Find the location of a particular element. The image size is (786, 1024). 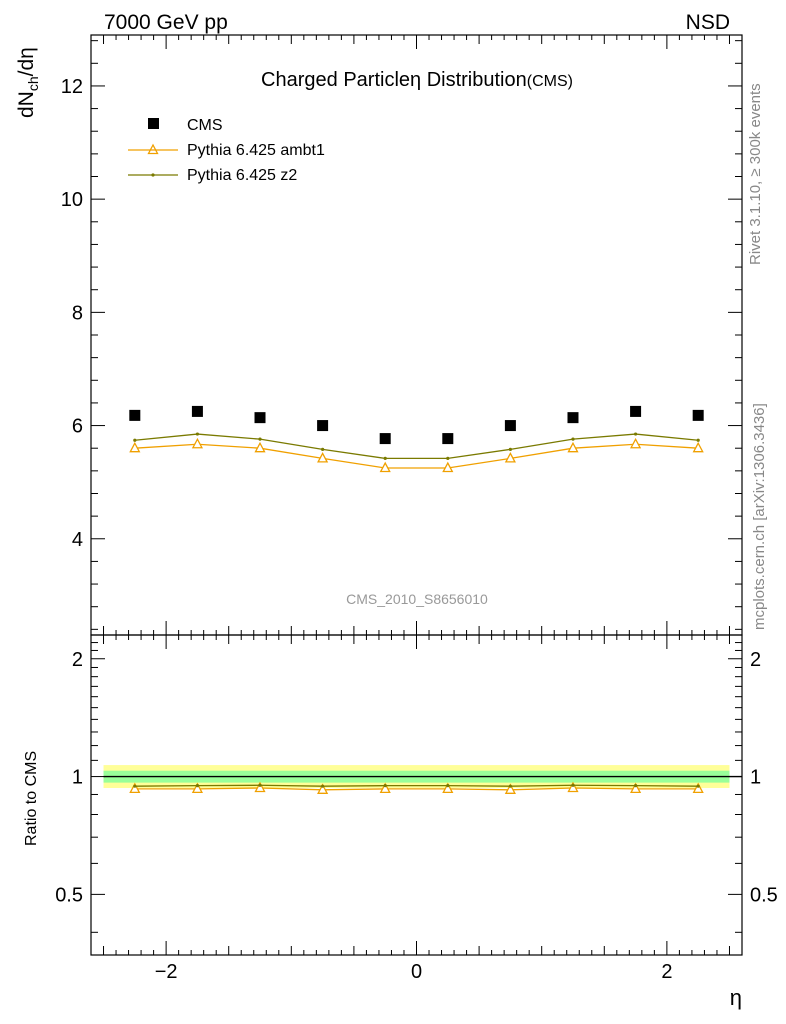

legend: CMS Pythia 6.425 ambt1 Pythia 6.425 z2 is located at coordinates (226, 150).